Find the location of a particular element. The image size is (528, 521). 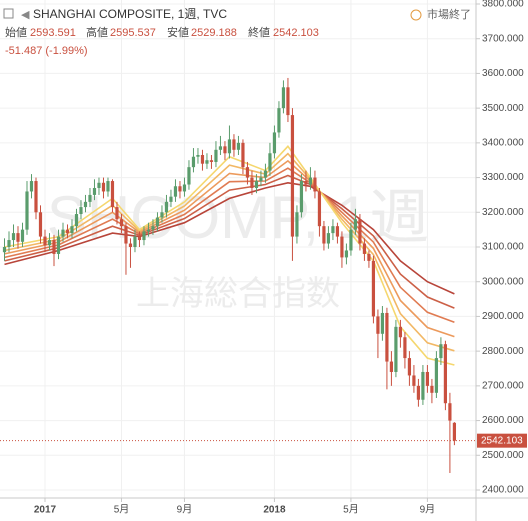

y-tick-label: 3800.000 is located at coordinates (503, 5).